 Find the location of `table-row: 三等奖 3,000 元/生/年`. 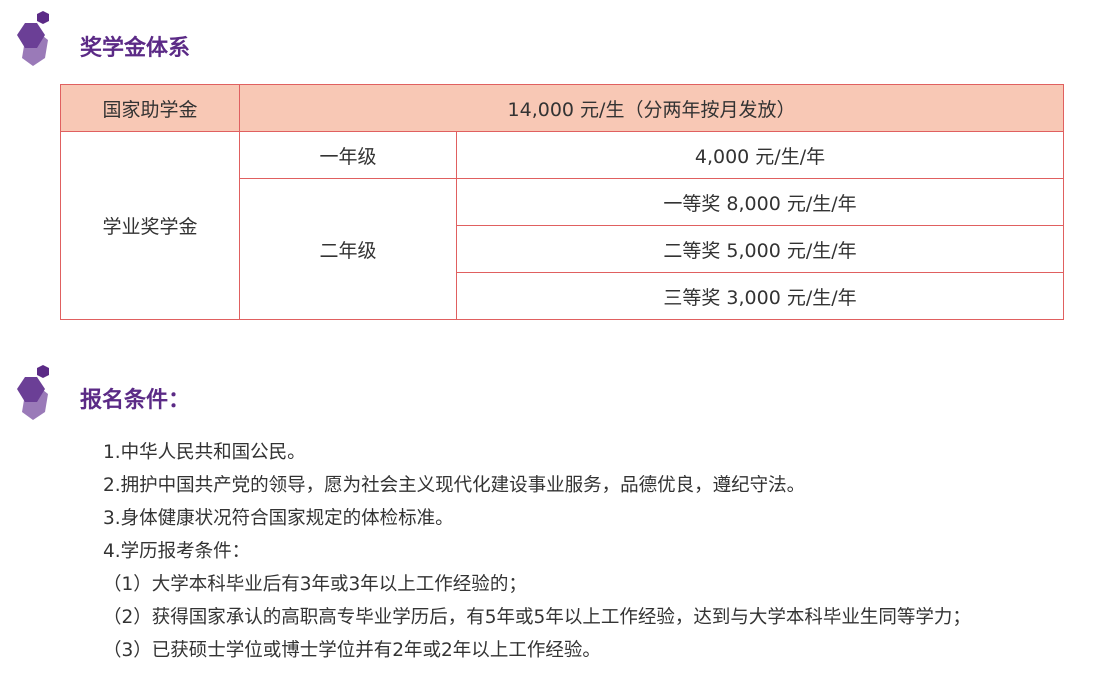

table-row: 三等奖 3,000 元/生/年 is located at coordinates (562, 296).